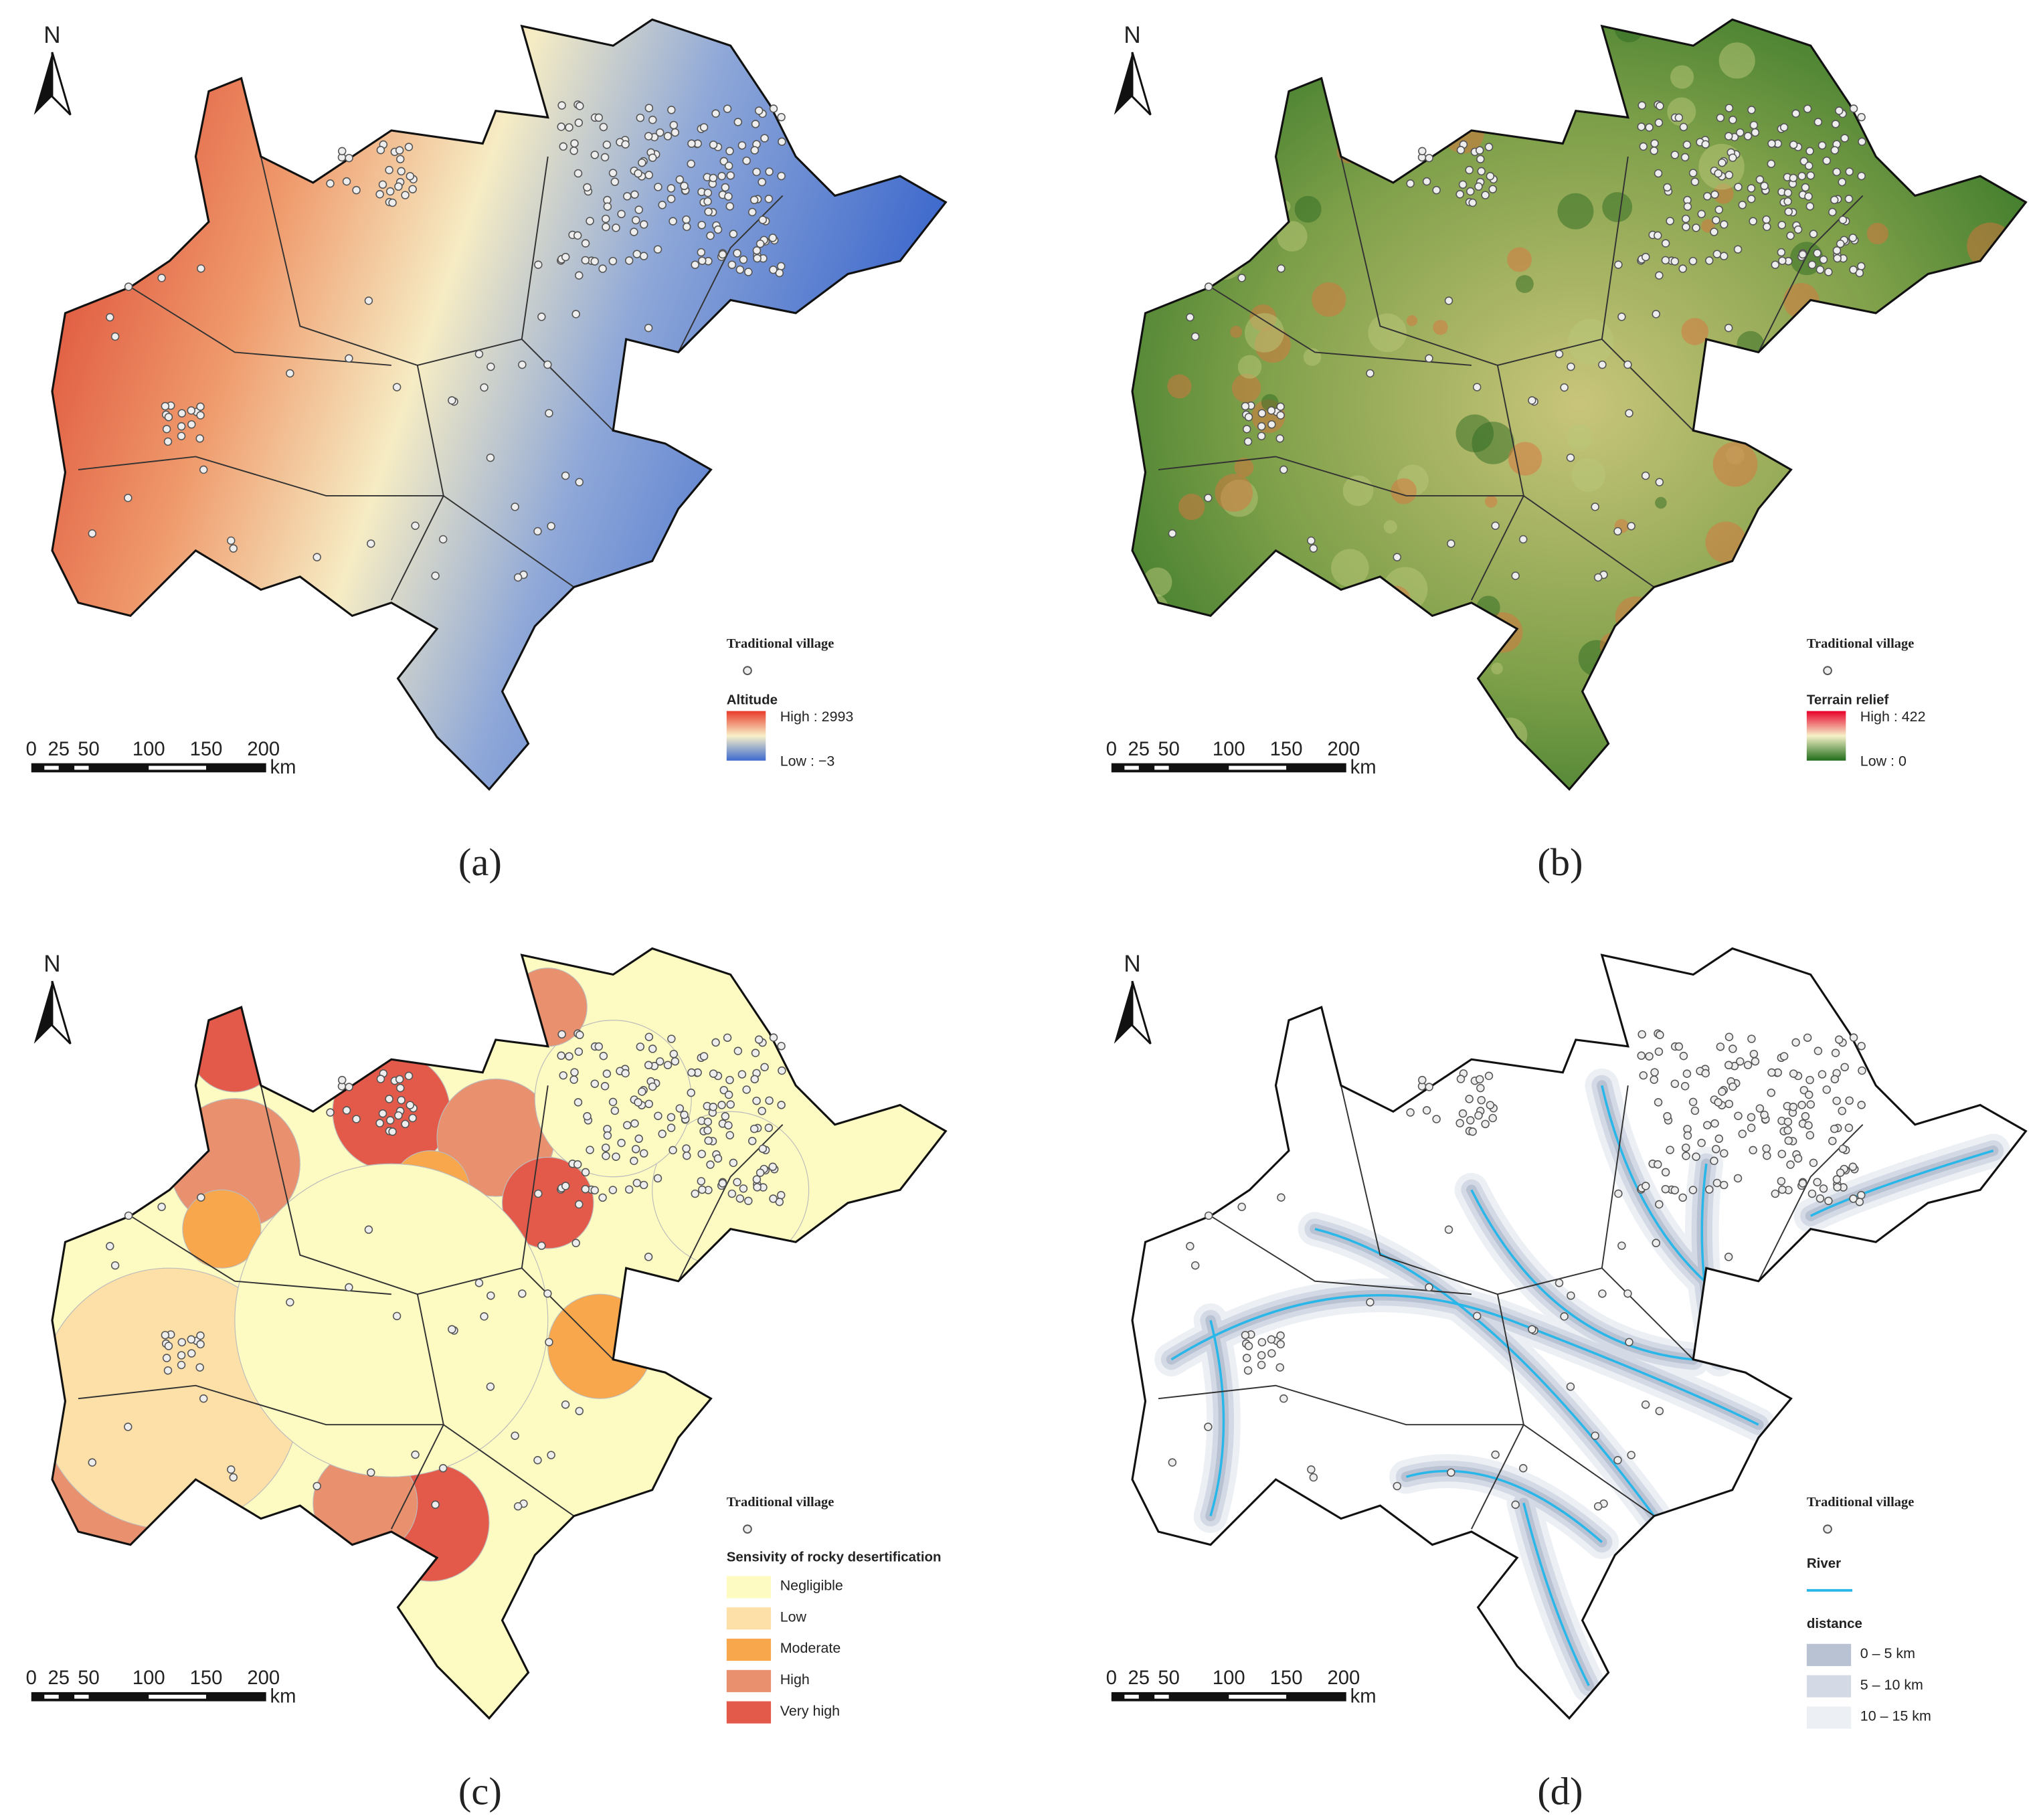 This screenshot has height=1820, width=2035. Describe the element at coordinates (1464, 1359) in the screenshot. I see `river` at that location.